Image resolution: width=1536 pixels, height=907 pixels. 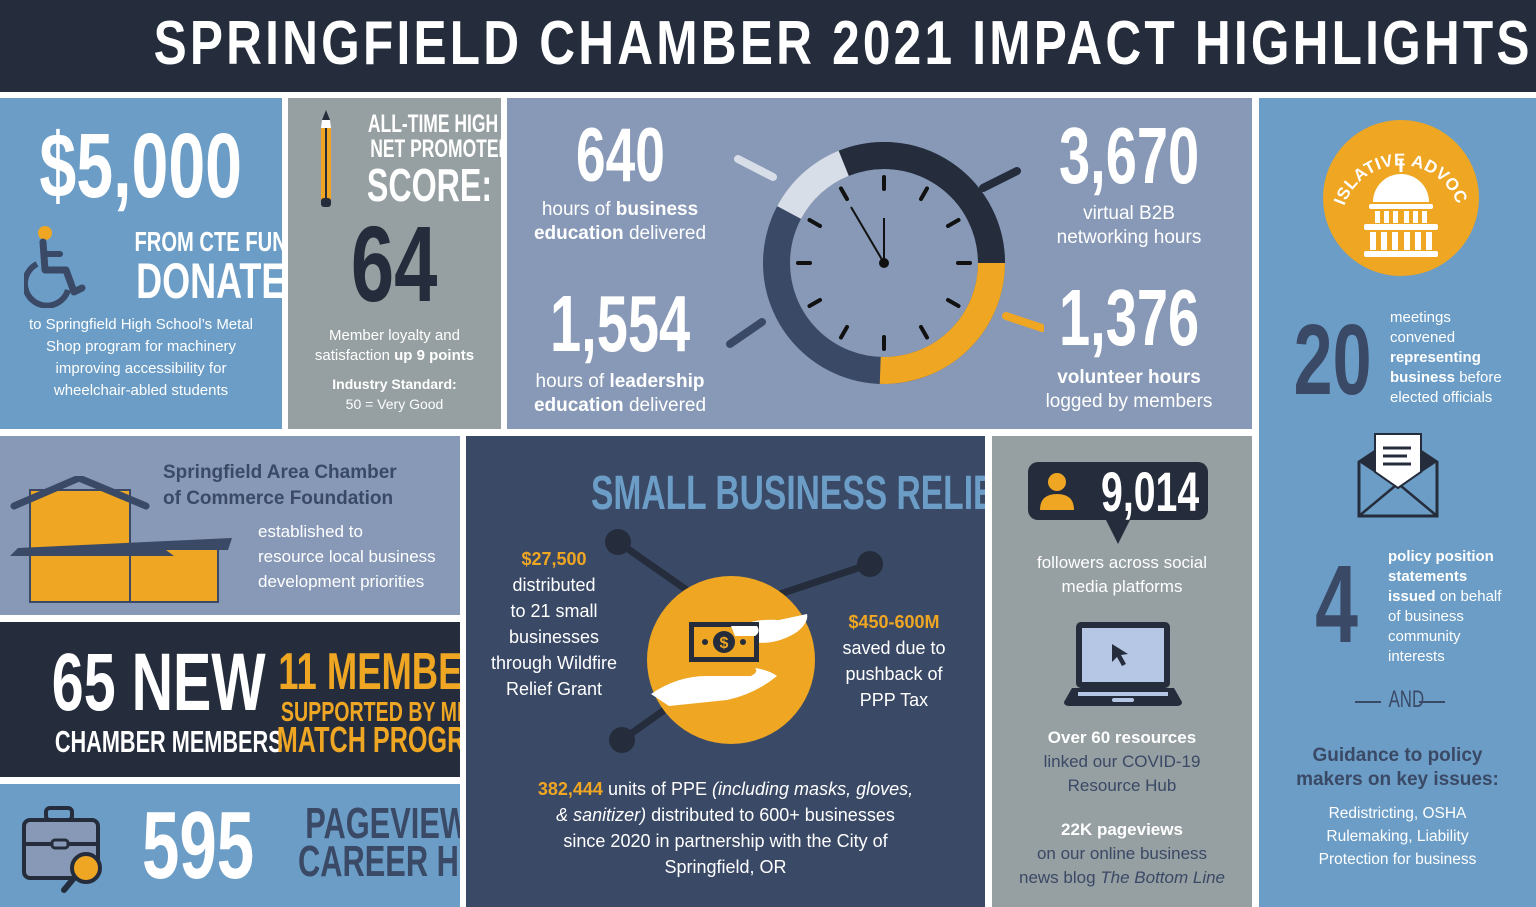 I want to click on cte-line1: FROM CTE FUND, so click(x=208, y=241).